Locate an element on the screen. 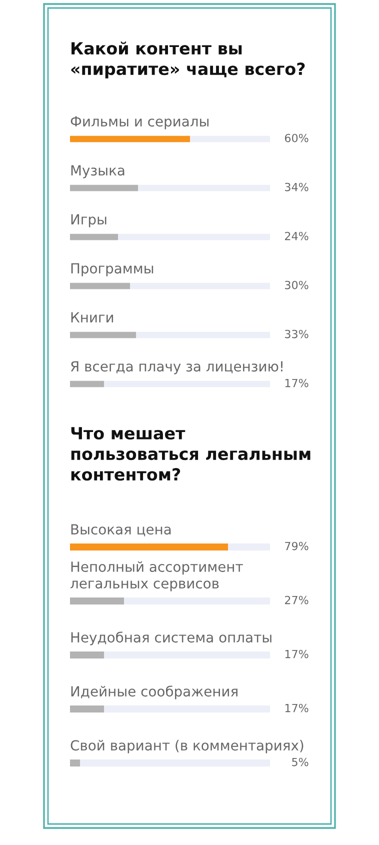 The height and width of the screenshot is (845, 379). y-tick-label: Неудобная система оплаты is located at coordinates (171, 639).